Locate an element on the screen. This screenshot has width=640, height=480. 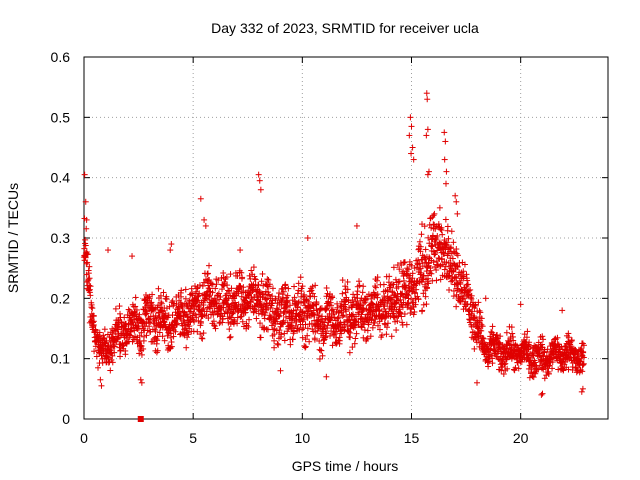
y-axis-label: SRMTID / TECUs is located at coordinates (13, 238).